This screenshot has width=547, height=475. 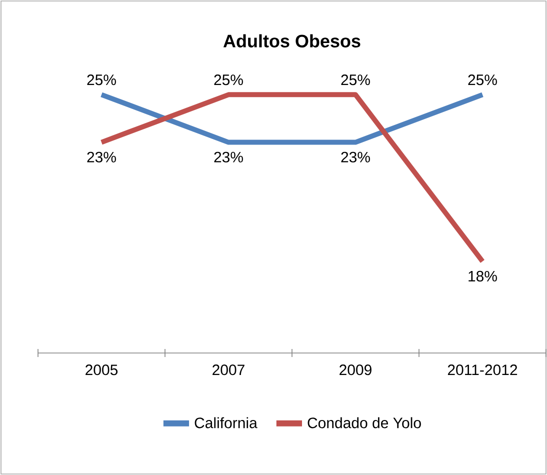 I want to click on legend-label: Condado de Yolo, so click(x=364, y=422).